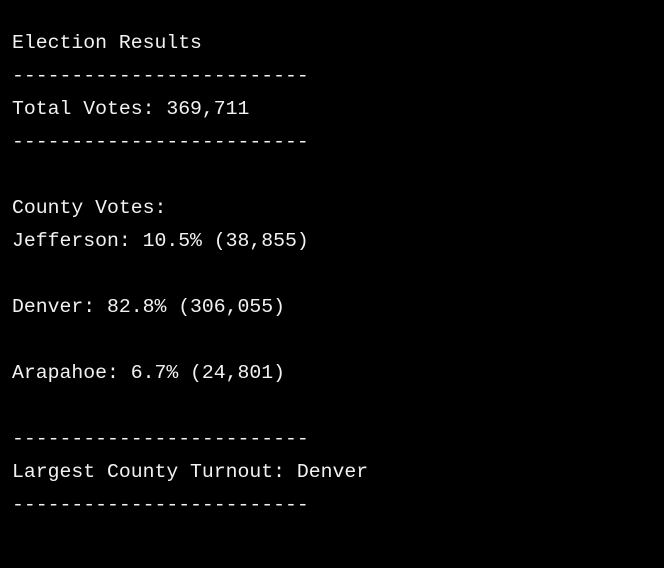  Describe the element at coordinates (160, 241) in the screenshot. I see `output-line: Jefferson: 10.5% (38,855)` at that location.